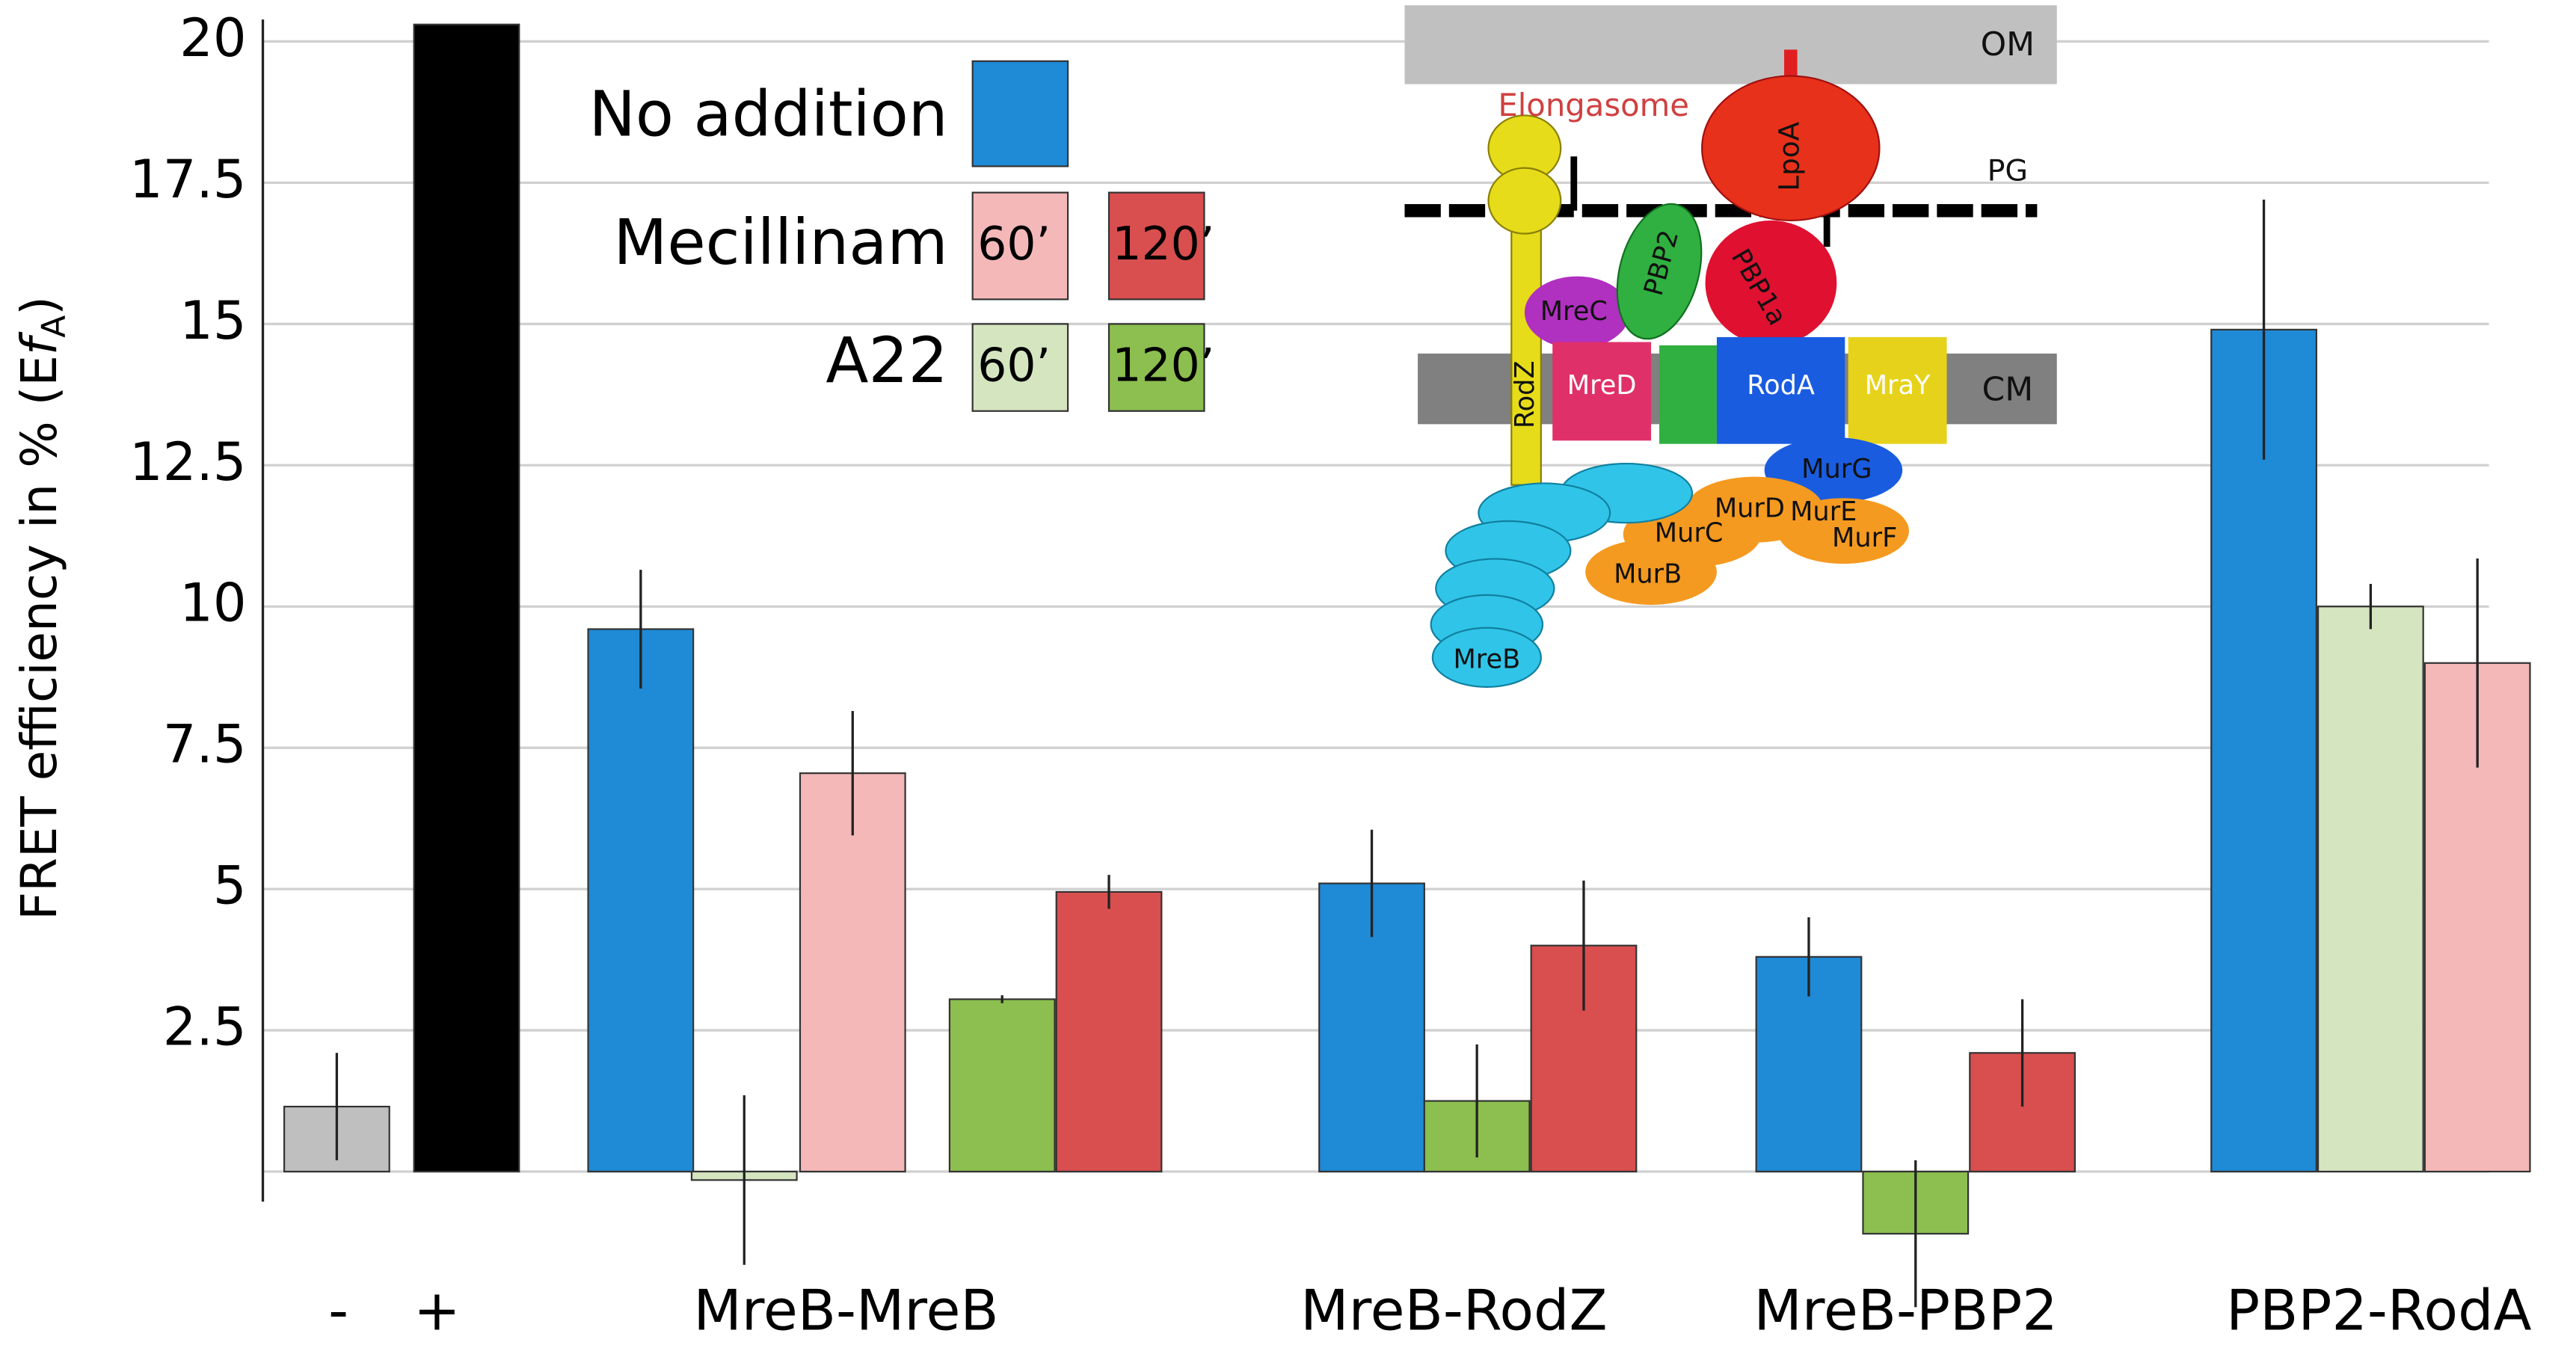  I want to click on diagram-label: MurB, so click(1648, 573).